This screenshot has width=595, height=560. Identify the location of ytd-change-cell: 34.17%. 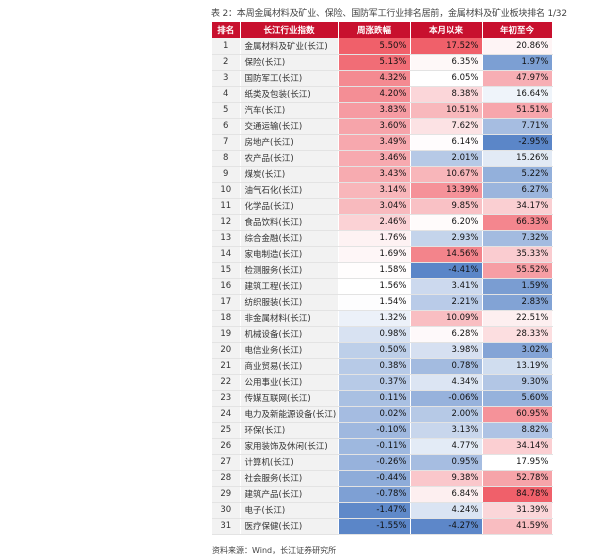
(517, 206).